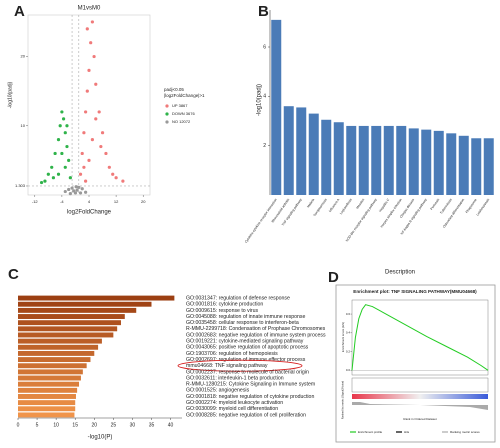 Image resolution: width=500 pixels, height=448 pixels. I want to click on legend-label: UP 3867, so click(180, 105).